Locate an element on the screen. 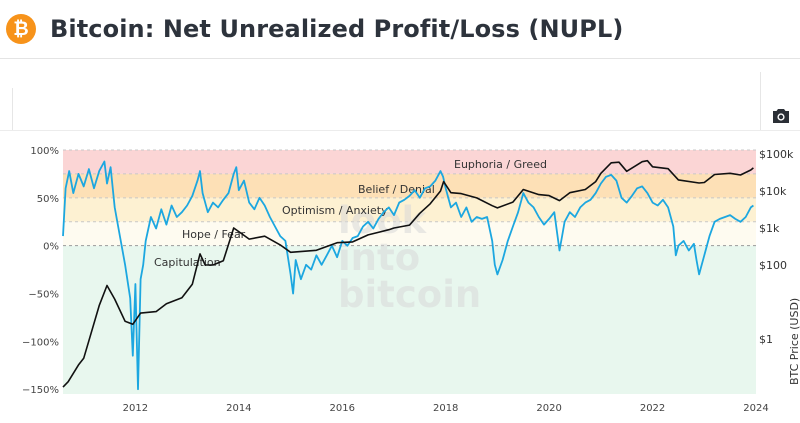 The width and height of the screenshot is (800, 423). left-tick-label: −100% is located at coordinates (40, 342).